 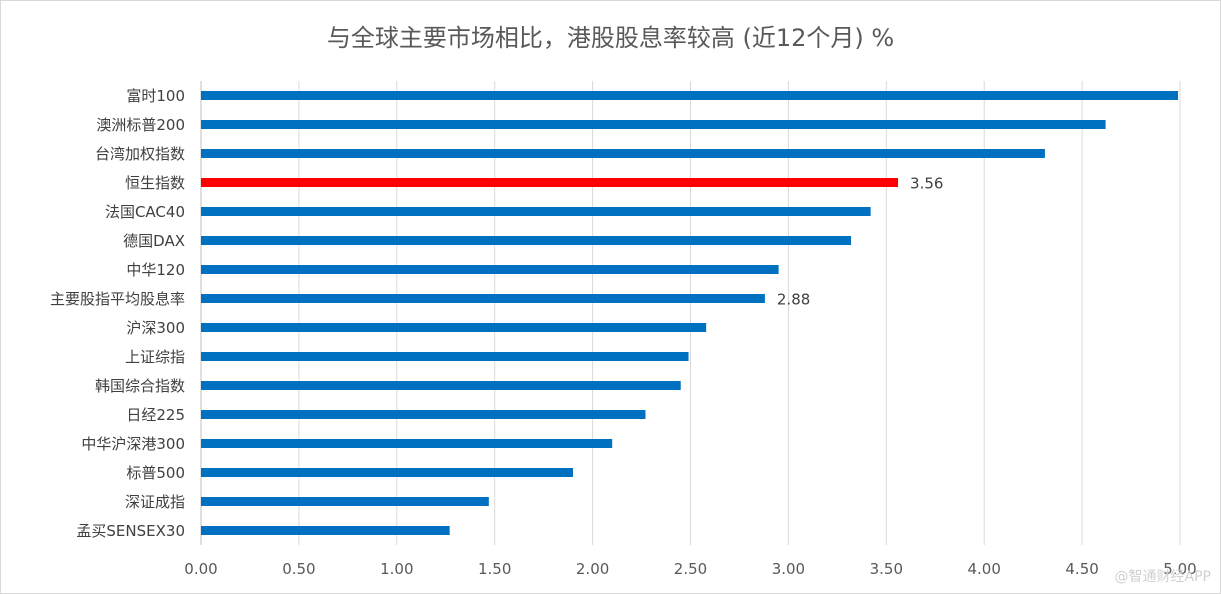 I want to click on x-tick-label: 3.50, so click(x=886, y=569).